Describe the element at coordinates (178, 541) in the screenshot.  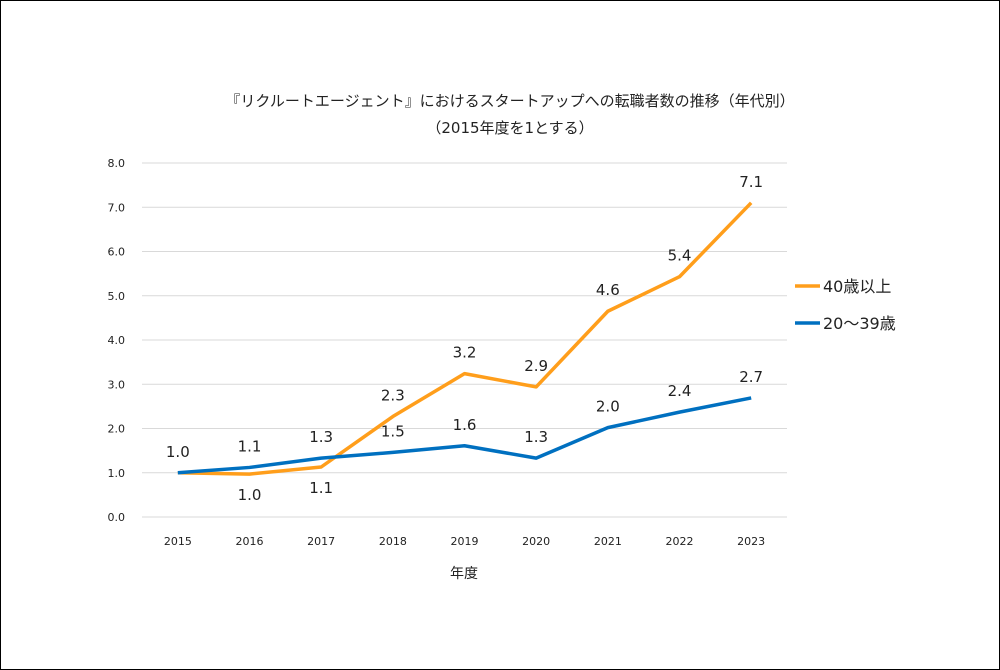
I see `x-tick-label: 2015` at that location.